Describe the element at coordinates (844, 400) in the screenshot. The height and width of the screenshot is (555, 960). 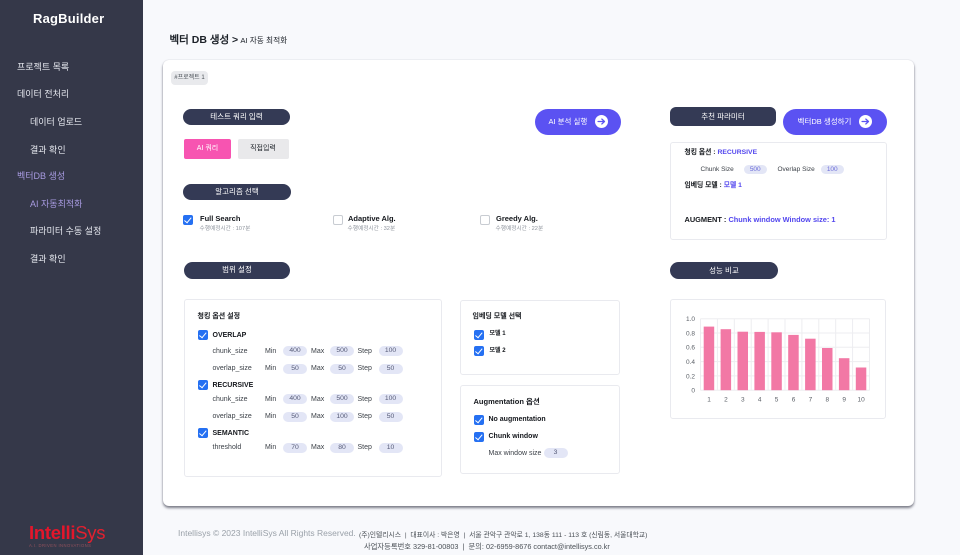
I see `svg-text: 9` at that location.